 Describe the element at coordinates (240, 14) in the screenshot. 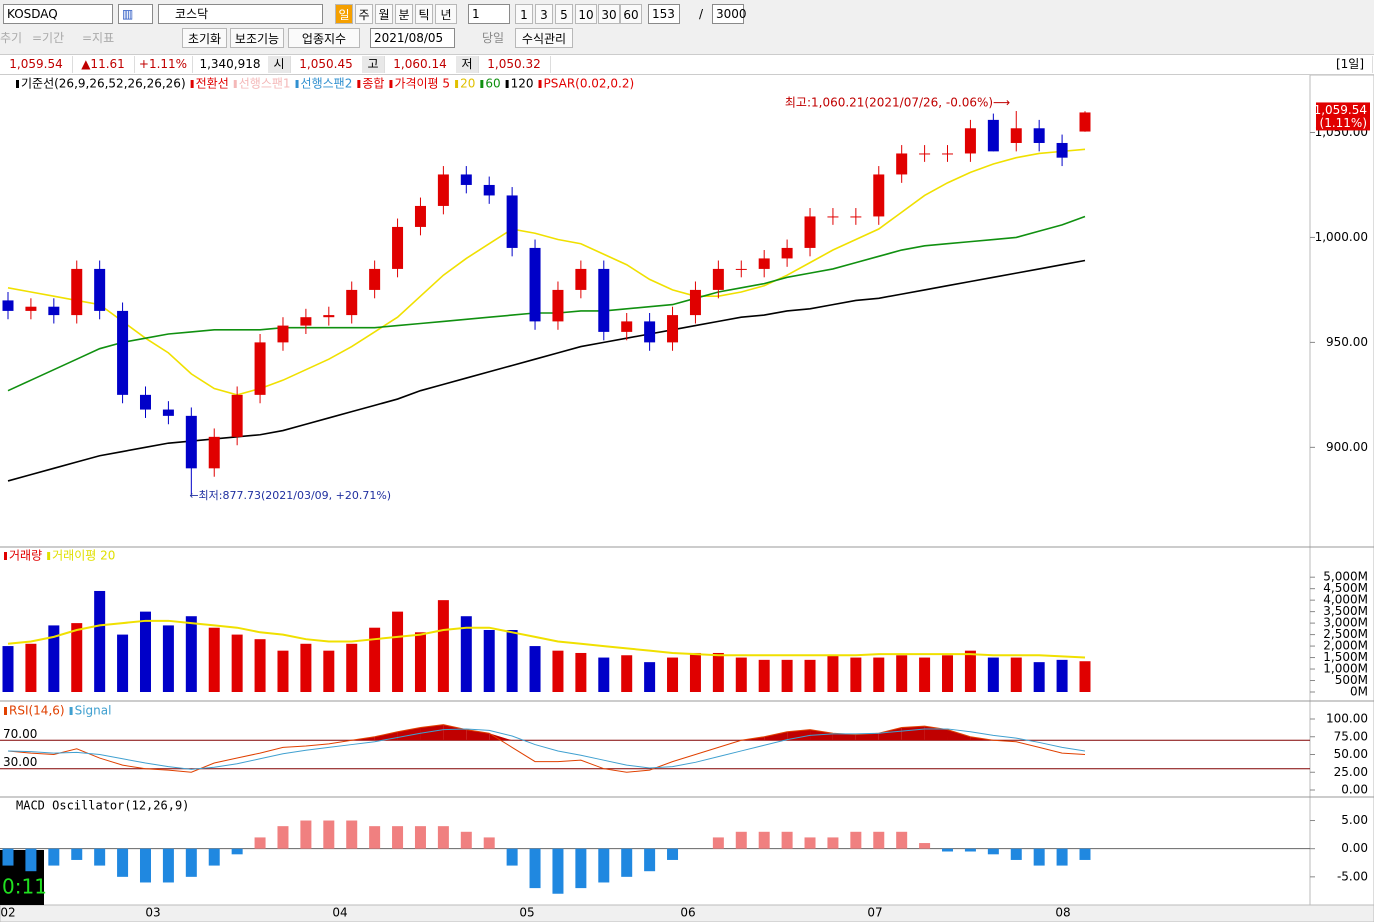

I see `search-box: 코스닥` at that location.